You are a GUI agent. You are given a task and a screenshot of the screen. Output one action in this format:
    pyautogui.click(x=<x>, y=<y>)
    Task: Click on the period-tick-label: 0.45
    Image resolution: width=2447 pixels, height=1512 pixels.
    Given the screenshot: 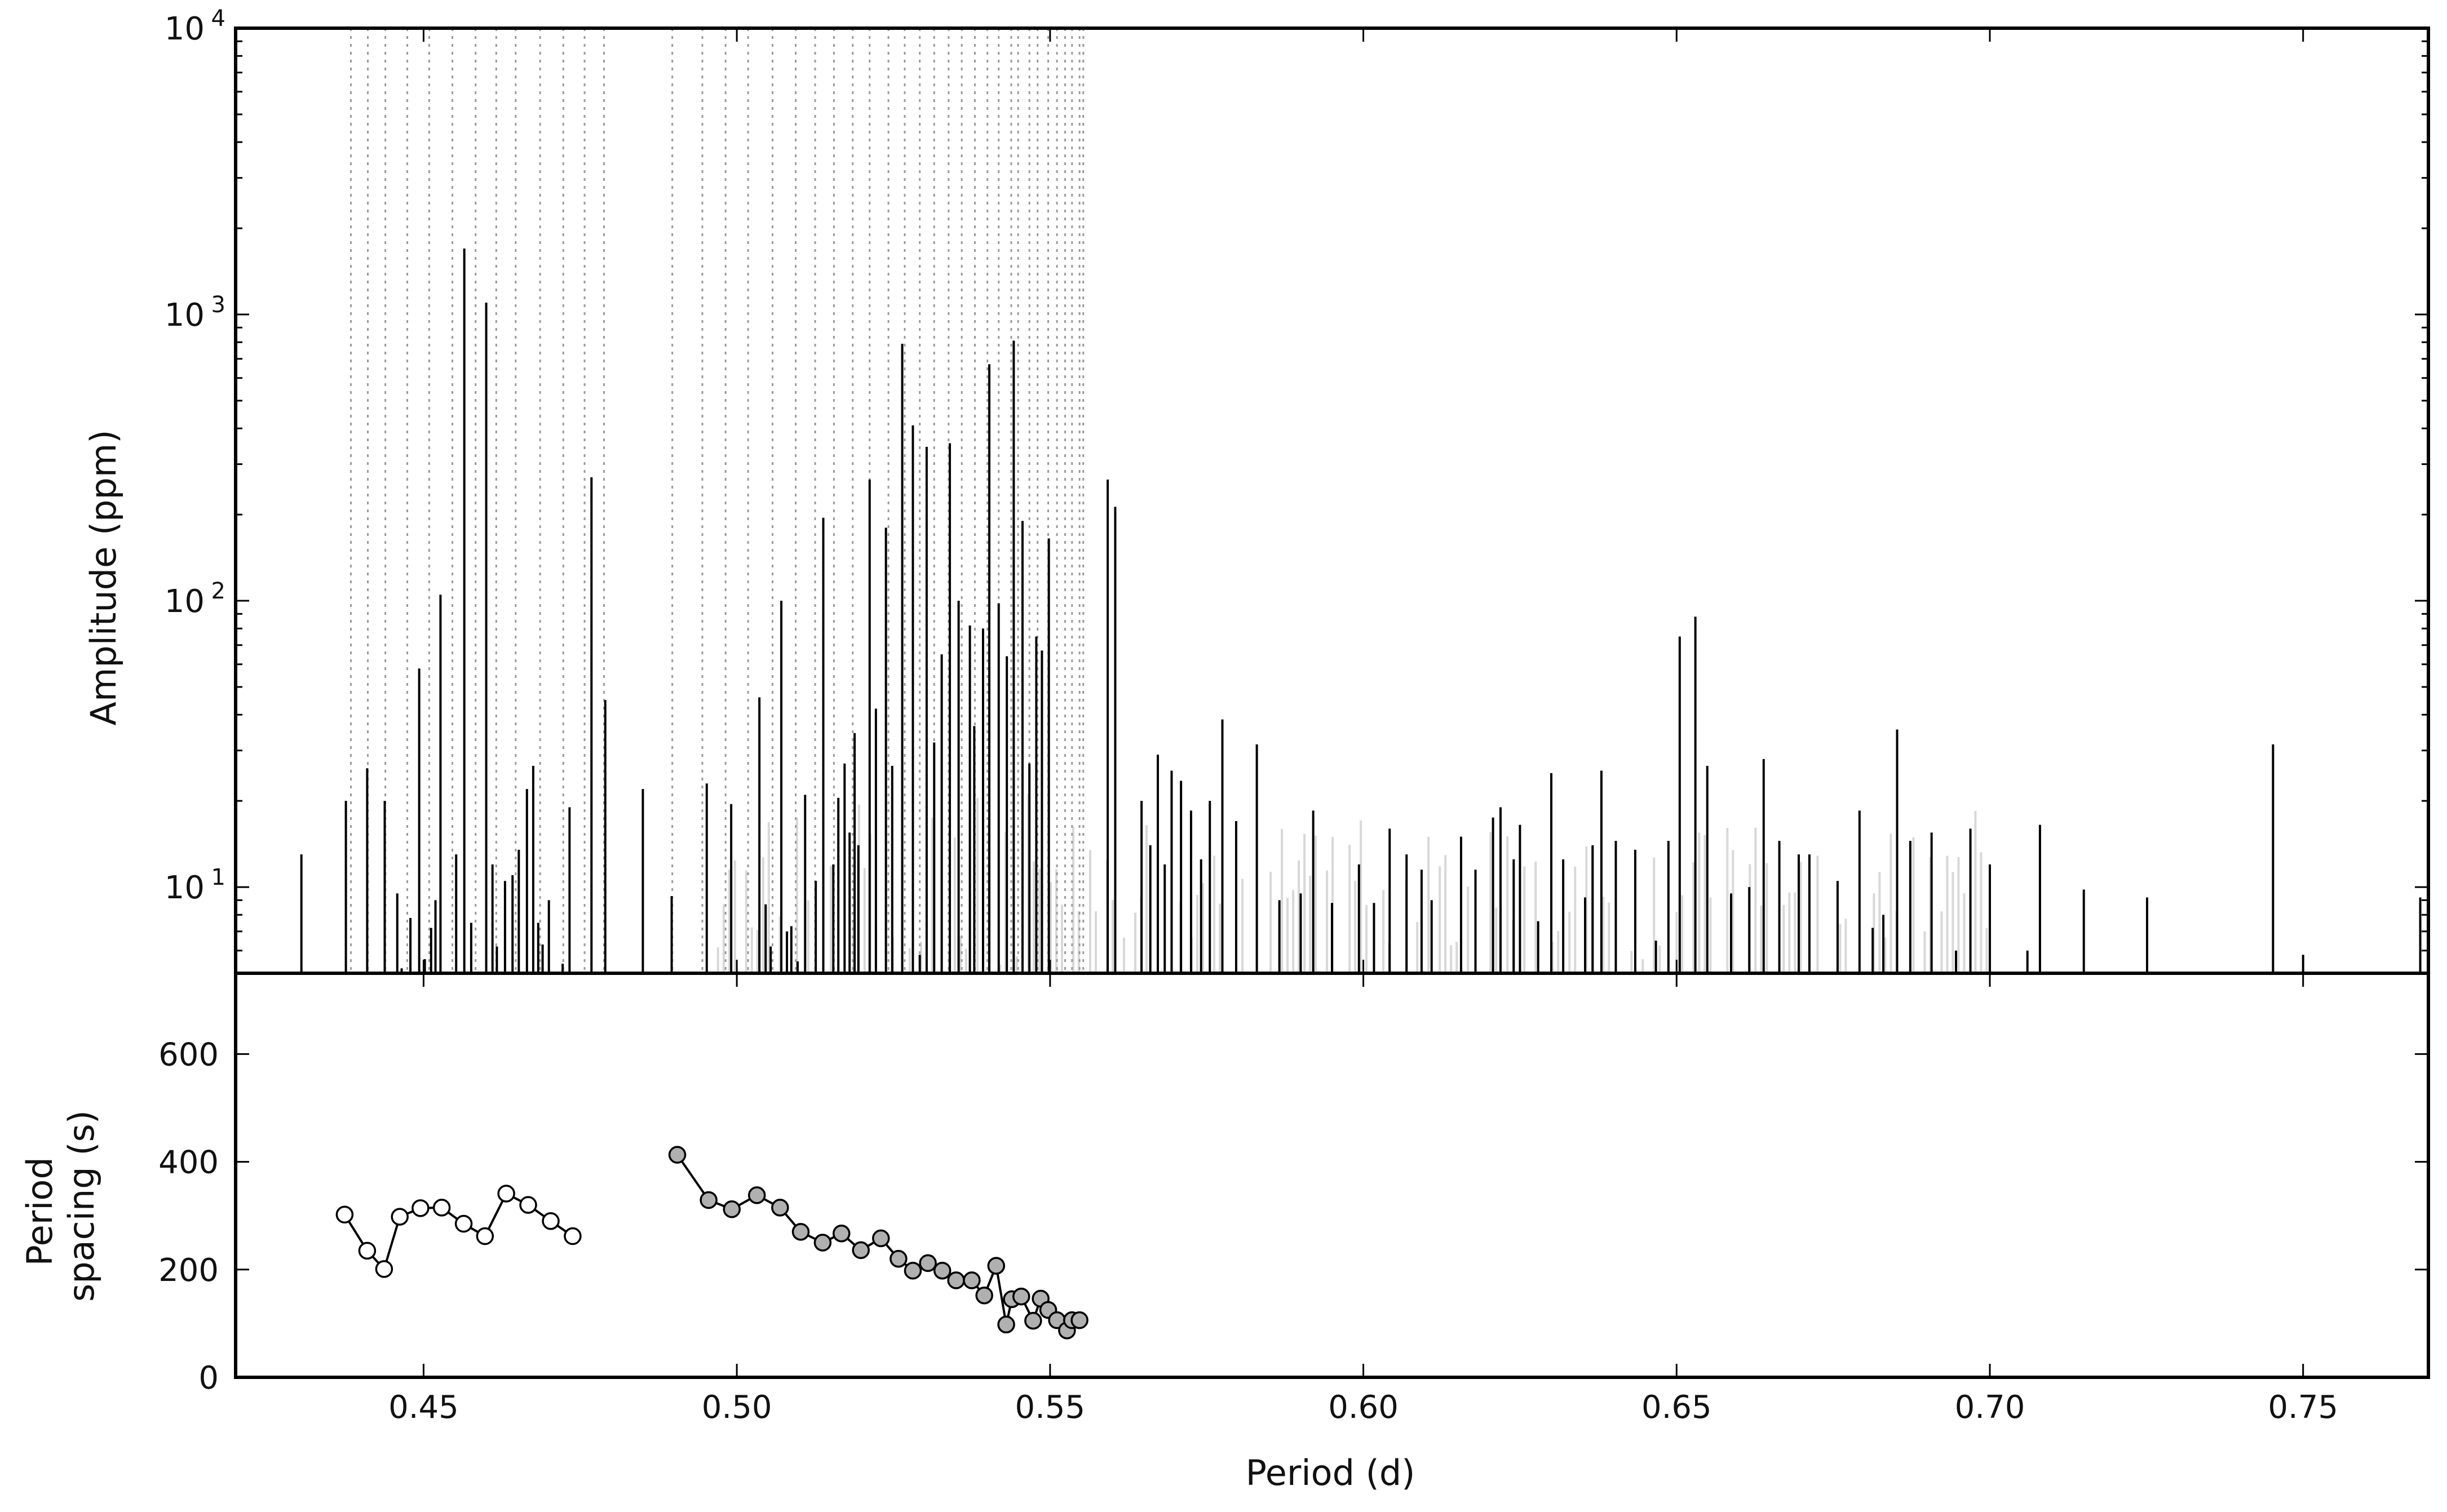 What is the action you would take?
    pyautogui.click(x=424, y=1407)
    